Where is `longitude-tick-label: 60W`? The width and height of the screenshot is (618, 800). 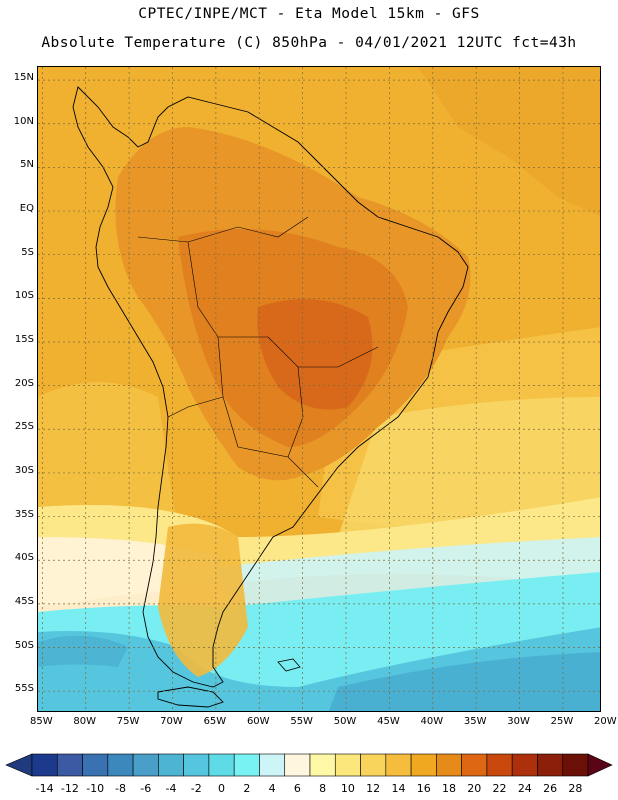
longitude-tick-label: 60W is located at coordinates (258, 721).